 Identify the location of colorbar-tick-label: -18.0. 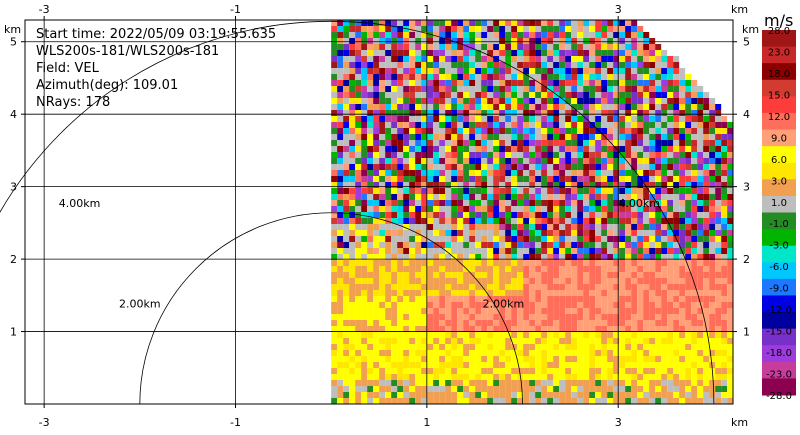
(779, 353).